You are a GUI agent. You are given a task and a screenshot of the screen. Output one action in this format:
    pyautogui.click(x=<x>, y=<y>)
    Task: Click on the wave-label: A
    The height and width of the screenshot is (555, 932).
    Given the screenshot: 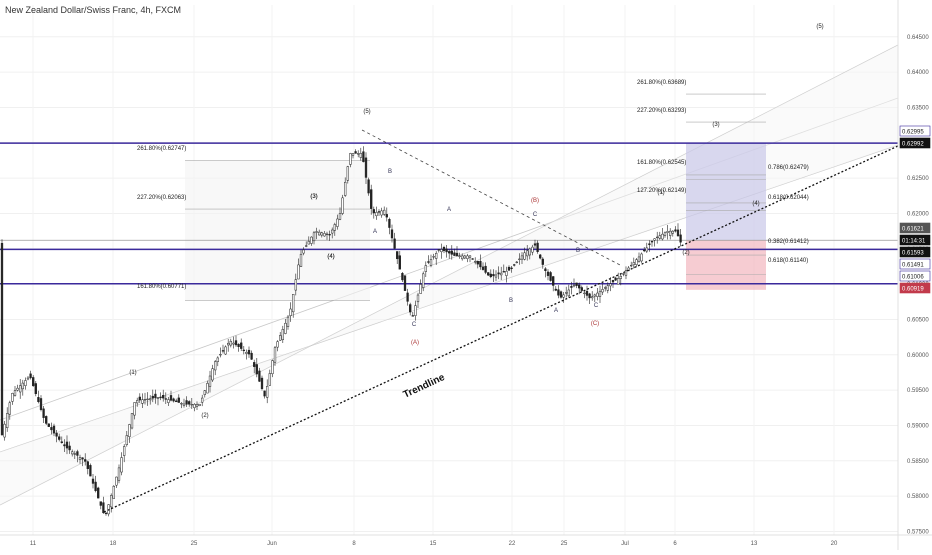 What is the action you would take?
    pyautogui.click(x=449, y=210)
    